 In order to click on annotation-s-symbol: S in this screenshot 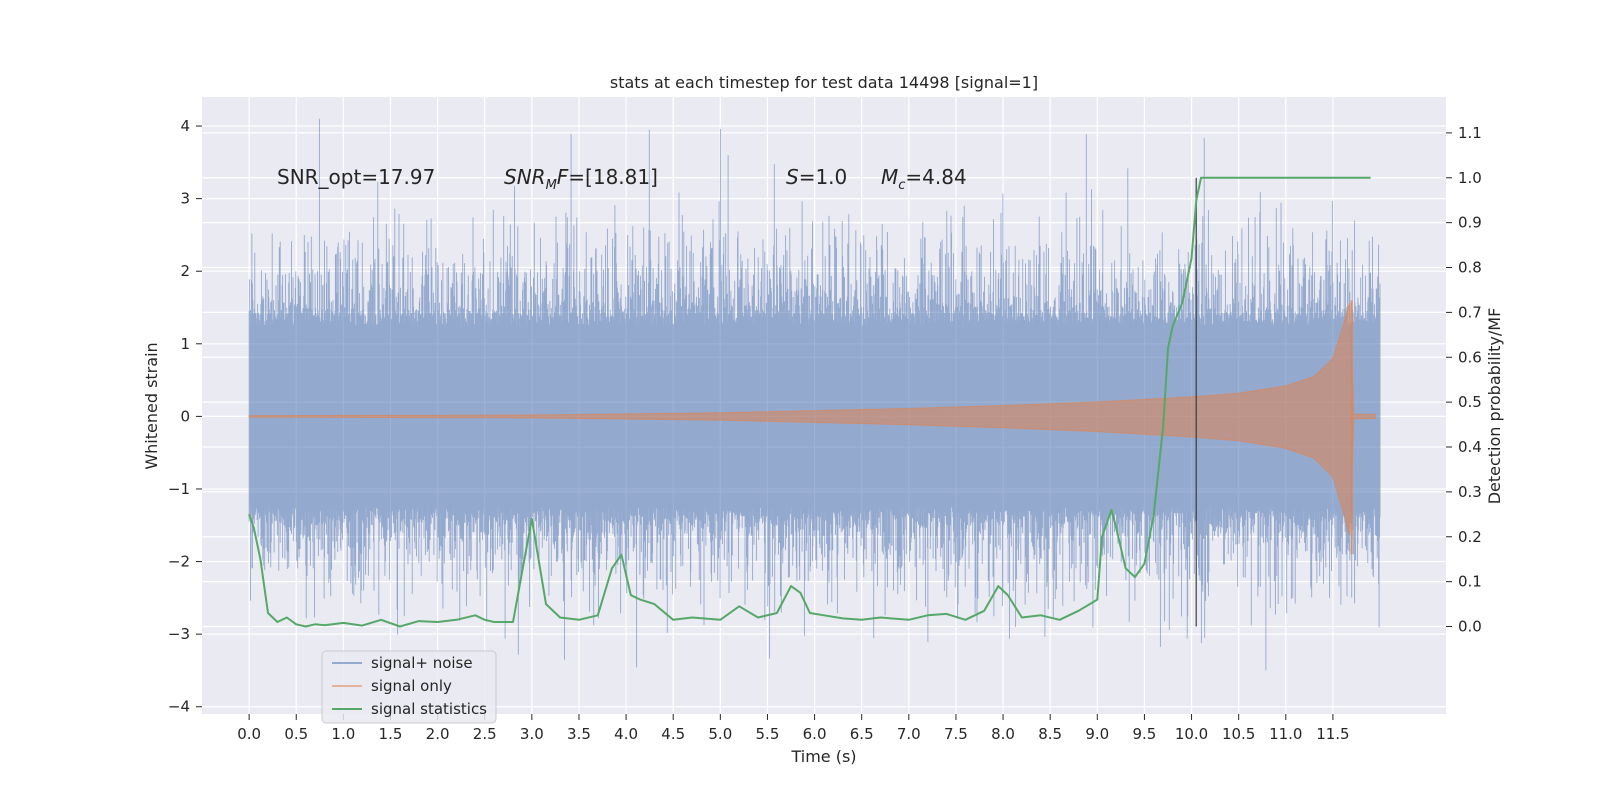, I will do `click(792, 177)`.